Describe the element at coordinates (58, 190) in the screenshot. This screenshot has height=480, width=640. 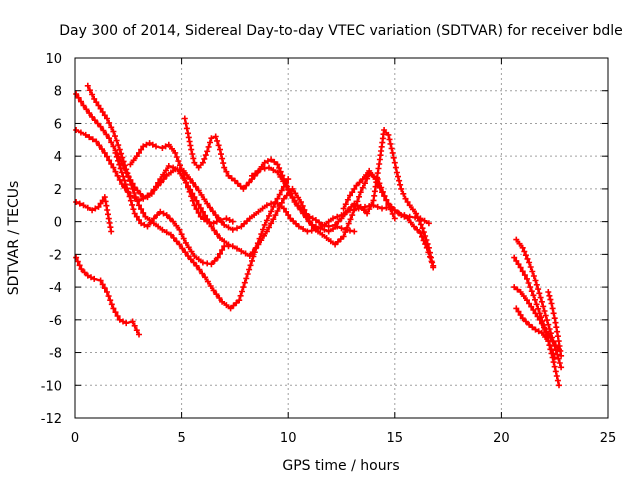
I see `y-tick-label: 2` at that location.